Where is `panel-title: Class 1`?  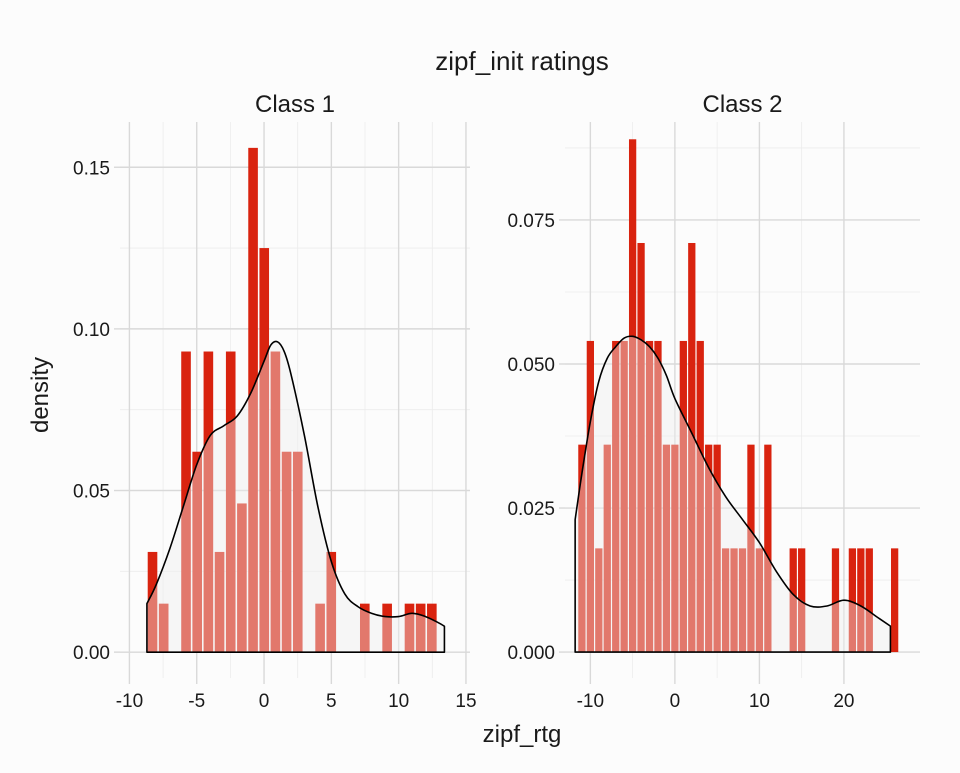
panel-title: Class 1 is located at coordinates (295, 104).